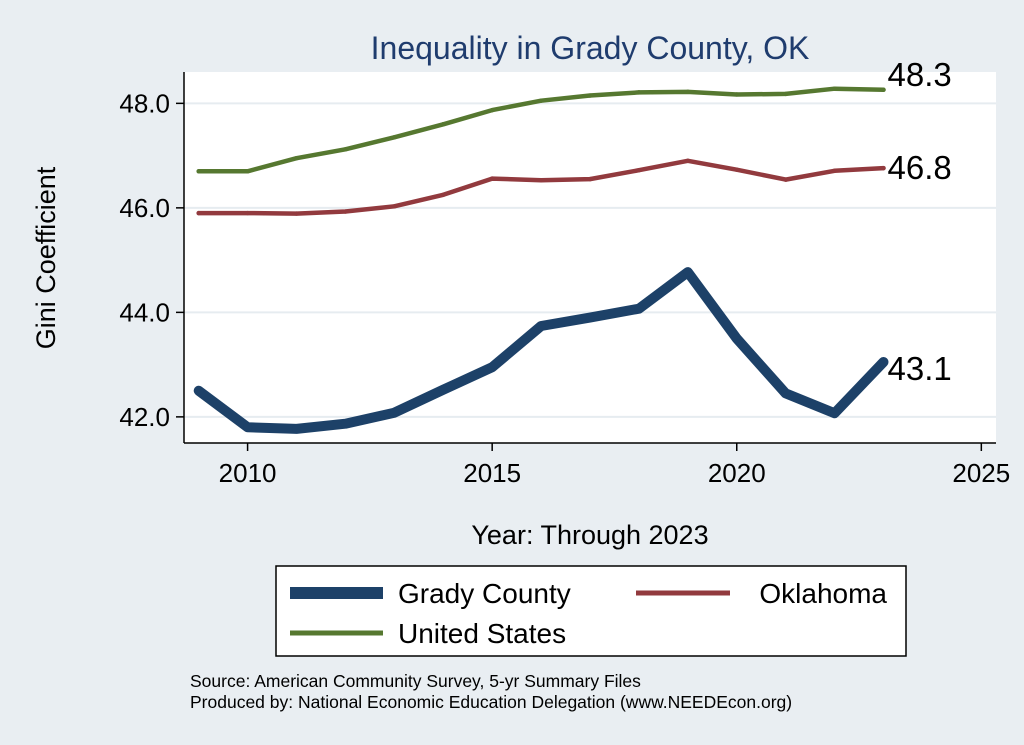 The height and width of the screenshot is (745, 1024). What do you see at coordinates (46, 257) in the screenshot?
I see `y-axis-label: Gini Coefficient` at bounding box center [46, 257].